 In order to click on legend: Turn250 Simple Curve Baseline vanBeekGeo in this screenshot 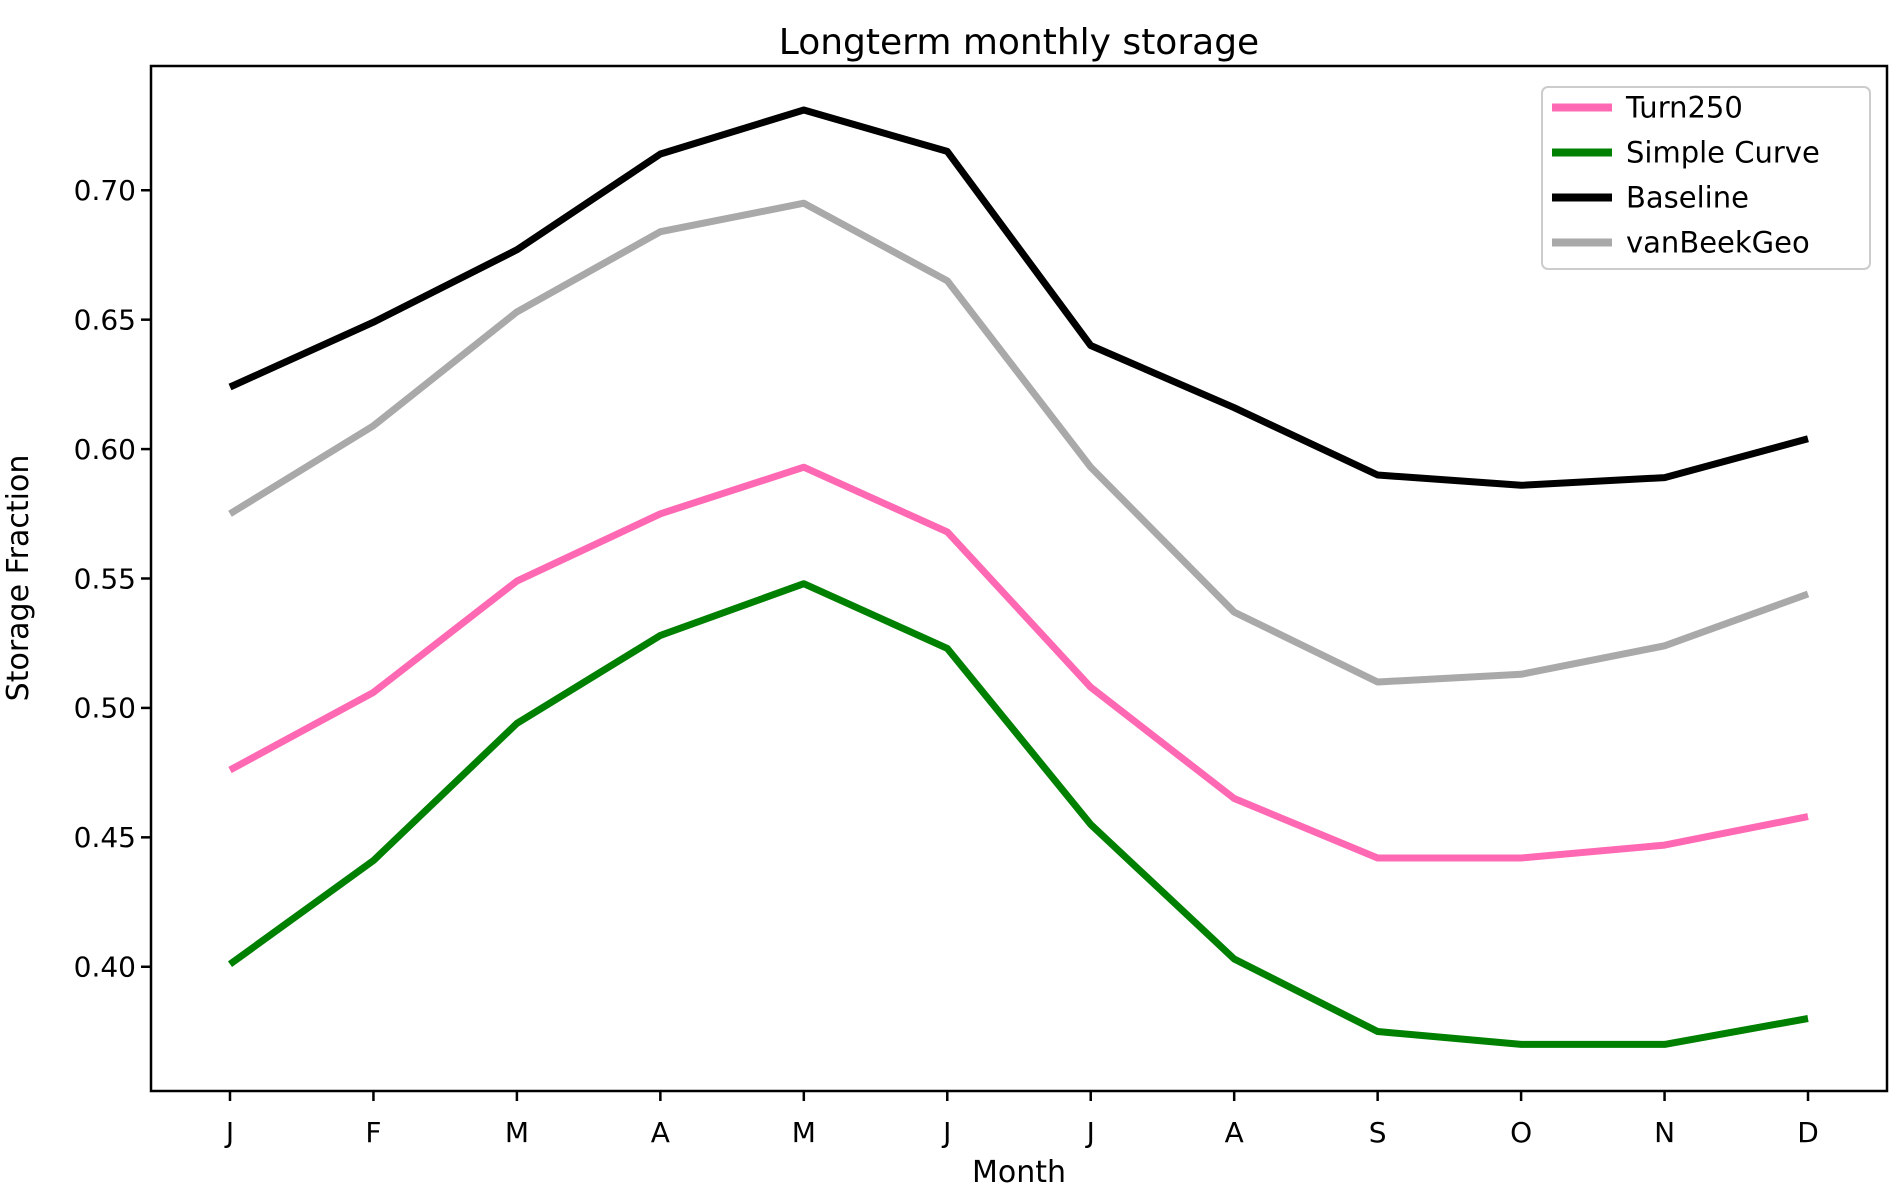, I will do `click(1706, 178)`.